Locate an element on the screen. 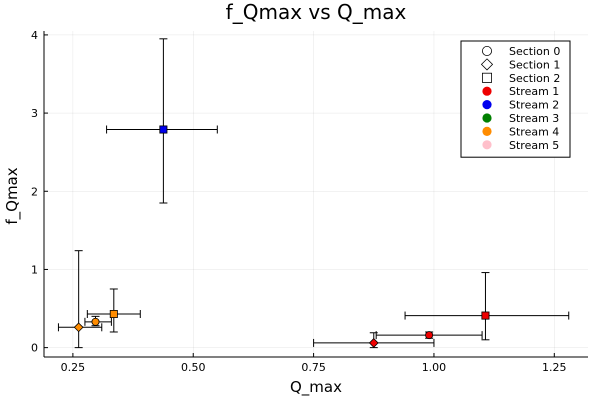 The width and height of the screenshot is (600, 400). legend-item: Section 0 is located at coordinates (520, 51).